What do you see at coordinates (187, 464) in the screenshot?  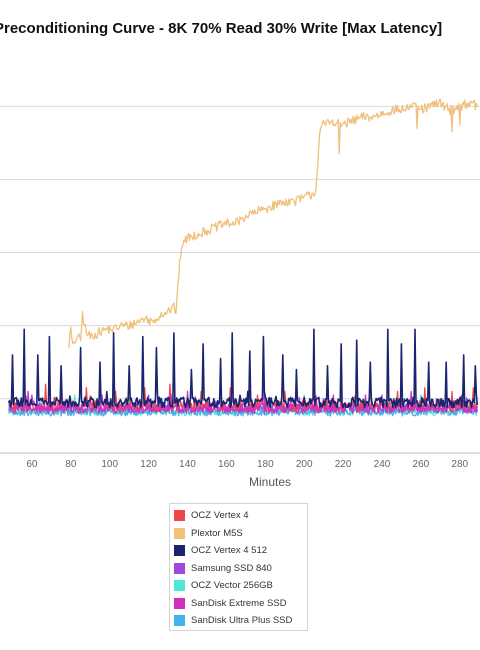 I see `x-tick-label: 140` at bounding box center [187, 464].